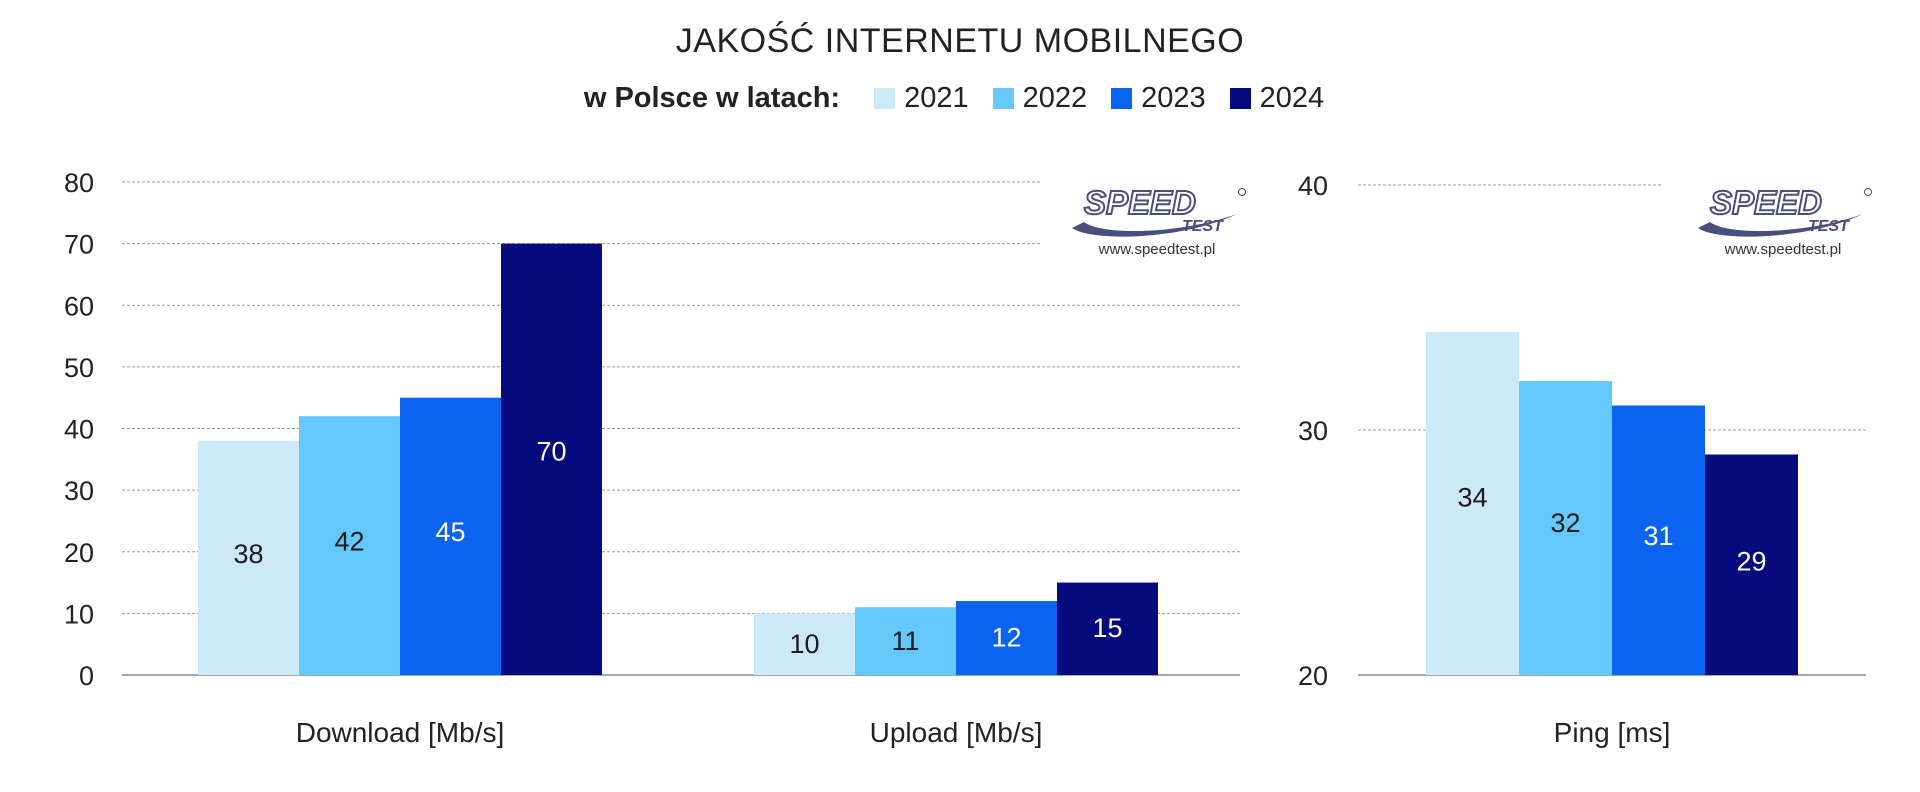  I want to click on bar-ping-ms-2022, so click(1565, 528).